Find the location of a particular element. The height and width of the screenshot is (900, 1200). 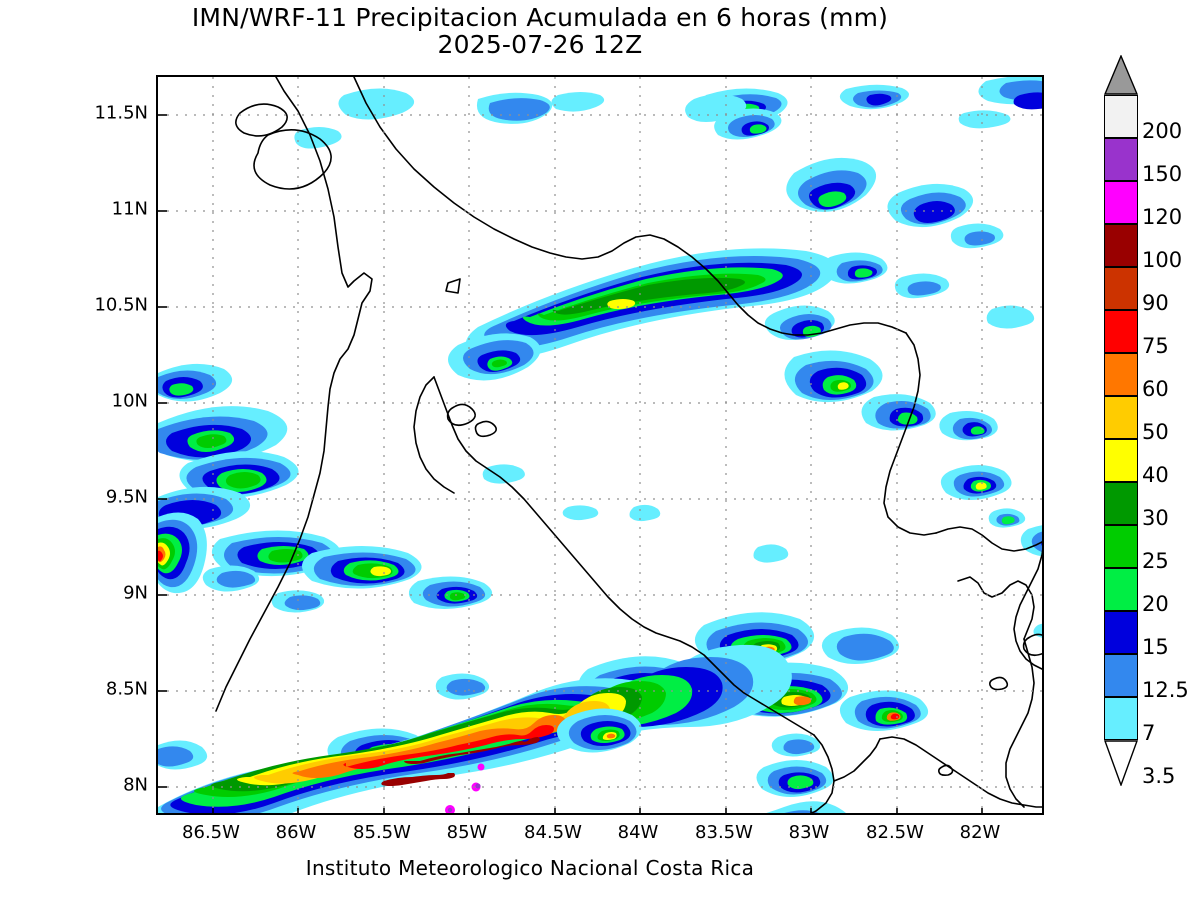

colorbar-label-60: 60 is located at coordinates (1155, 389).